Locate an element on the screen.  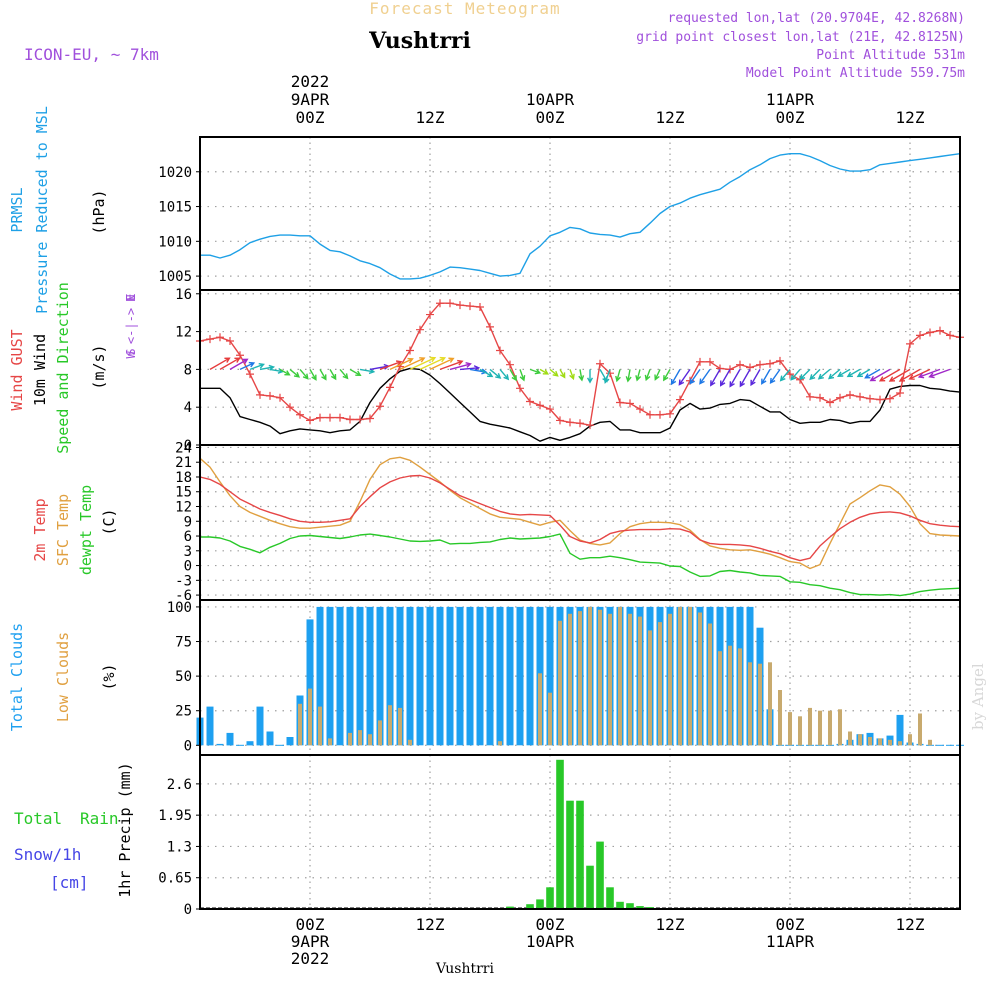
y-tick-label: 1010 is located at coordinates (175, 242).